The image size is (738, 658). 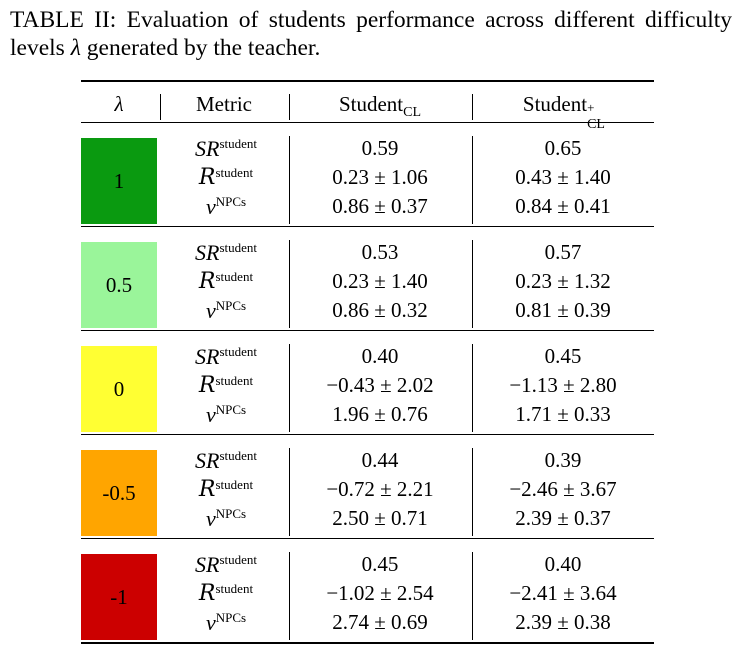 What do you see at coordinates (563, 356) in the screenshot?
I see `value-student-cl-plus: 0.45` at bounding box center [563, 356].